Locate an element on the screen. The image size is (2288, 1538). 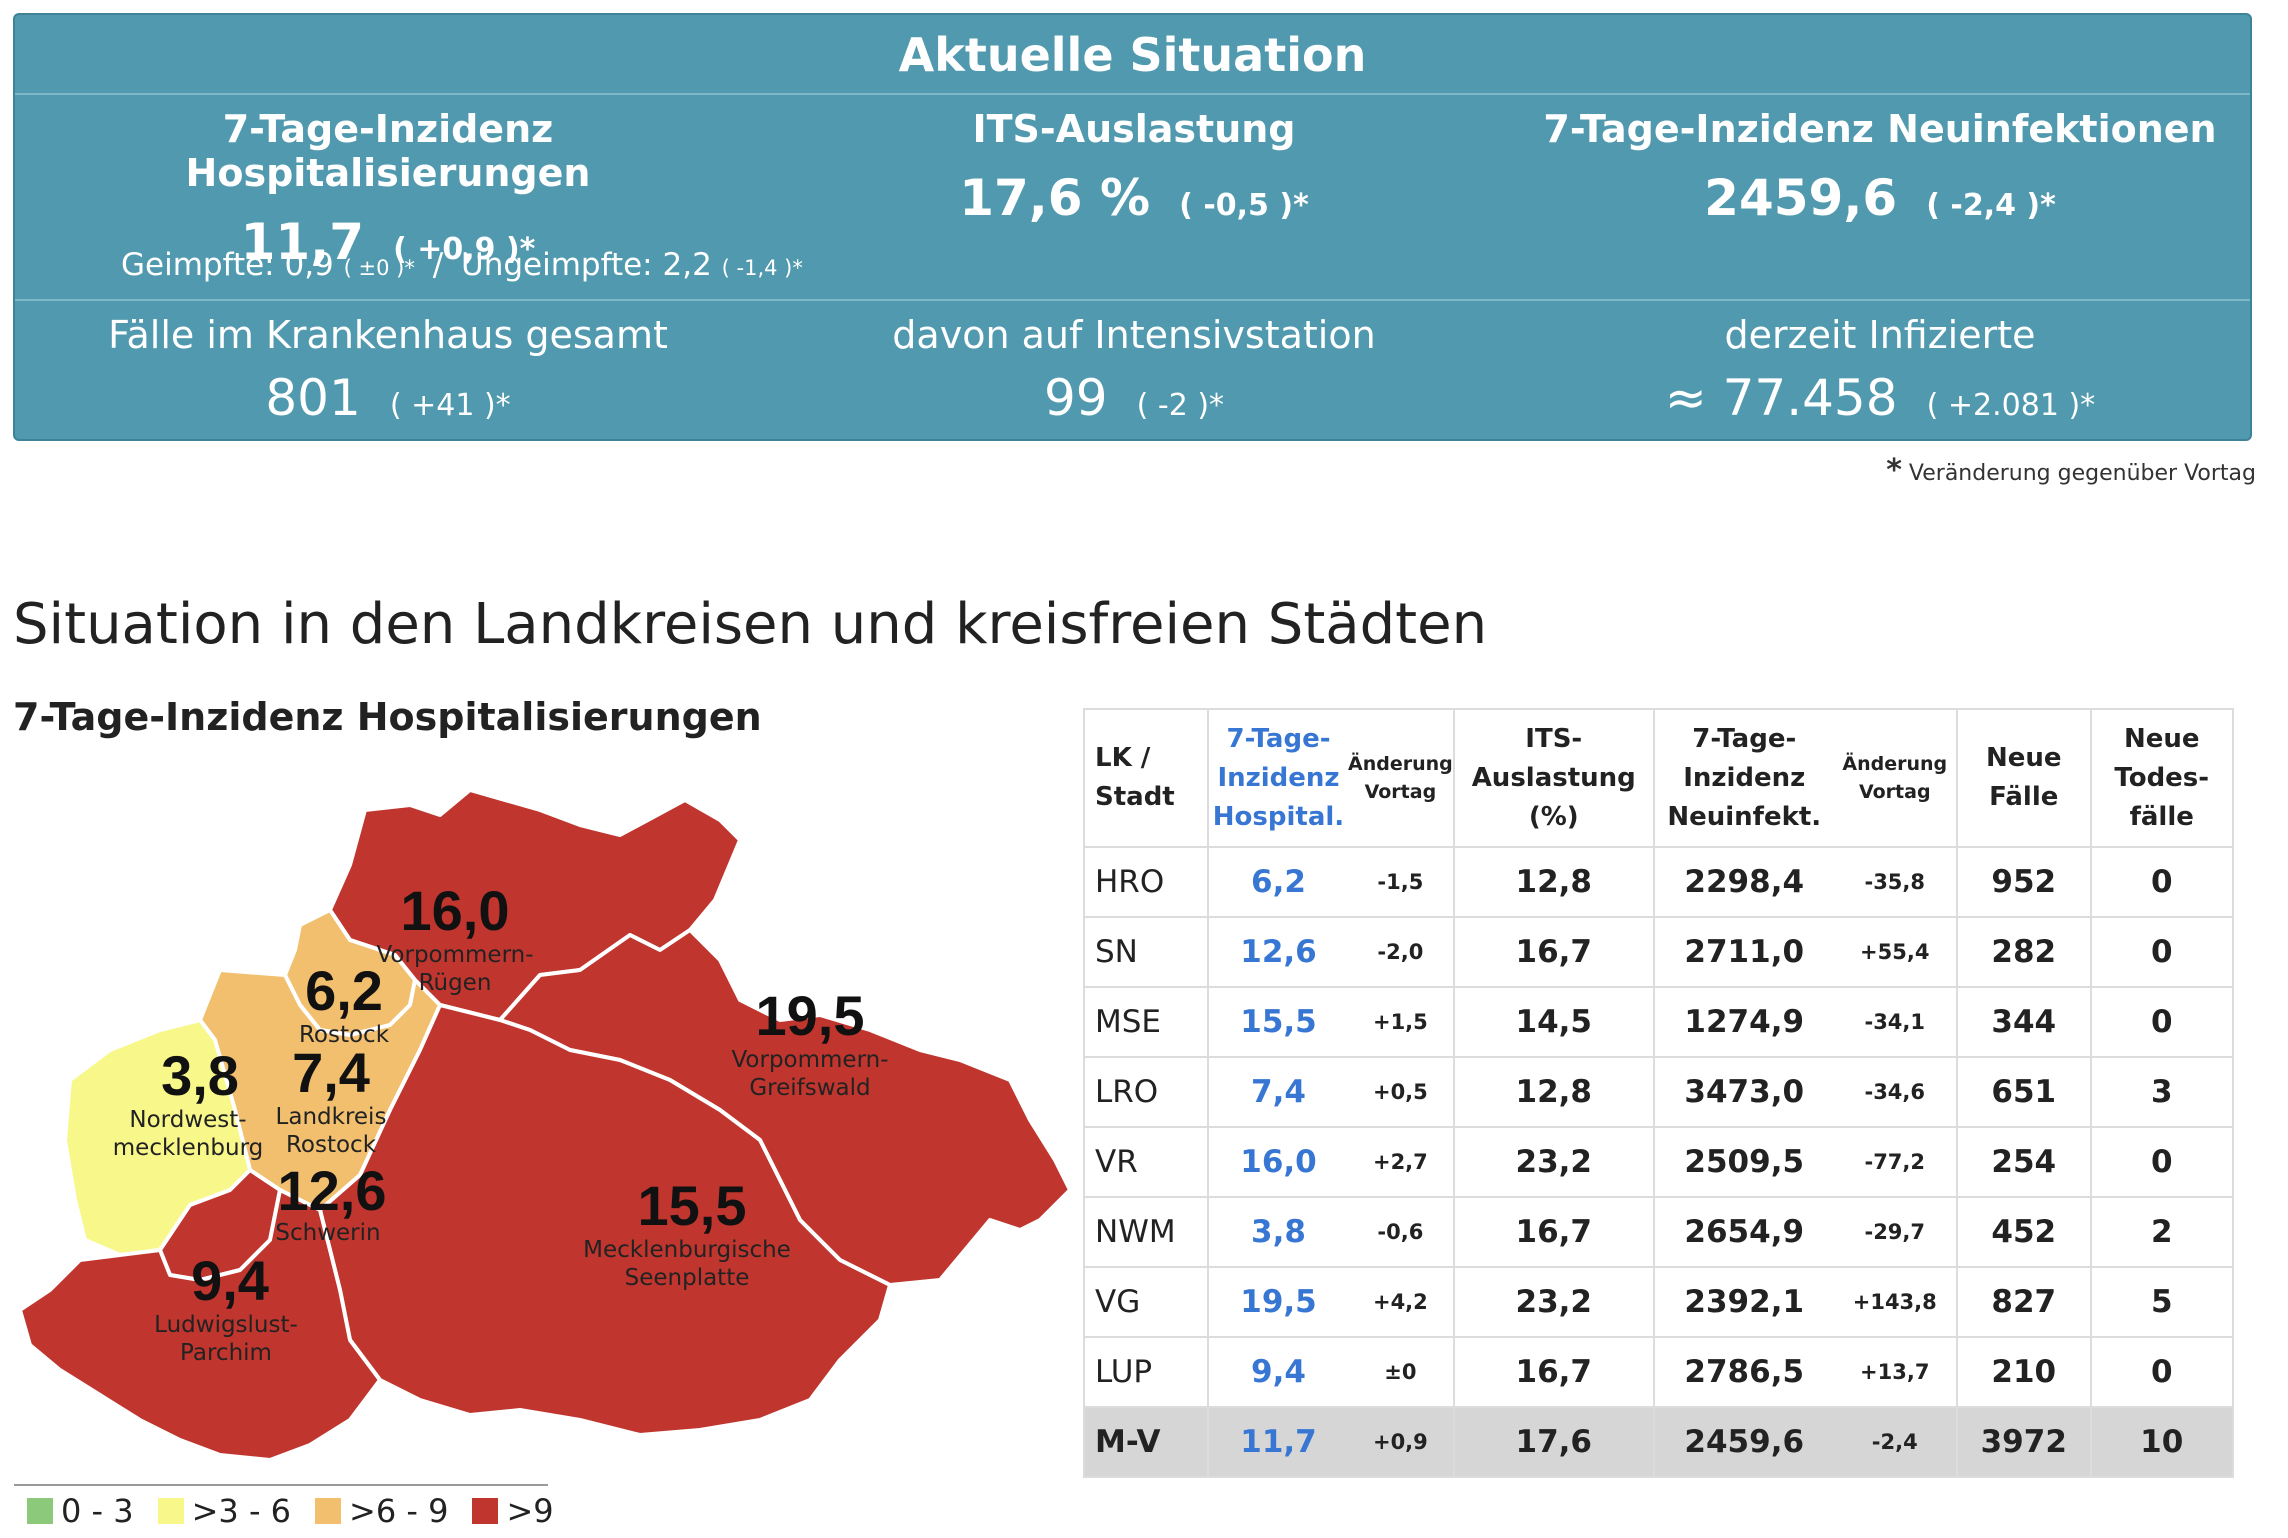
table-cell-change1: -0,6 is located at coordinates (1401, 1232).